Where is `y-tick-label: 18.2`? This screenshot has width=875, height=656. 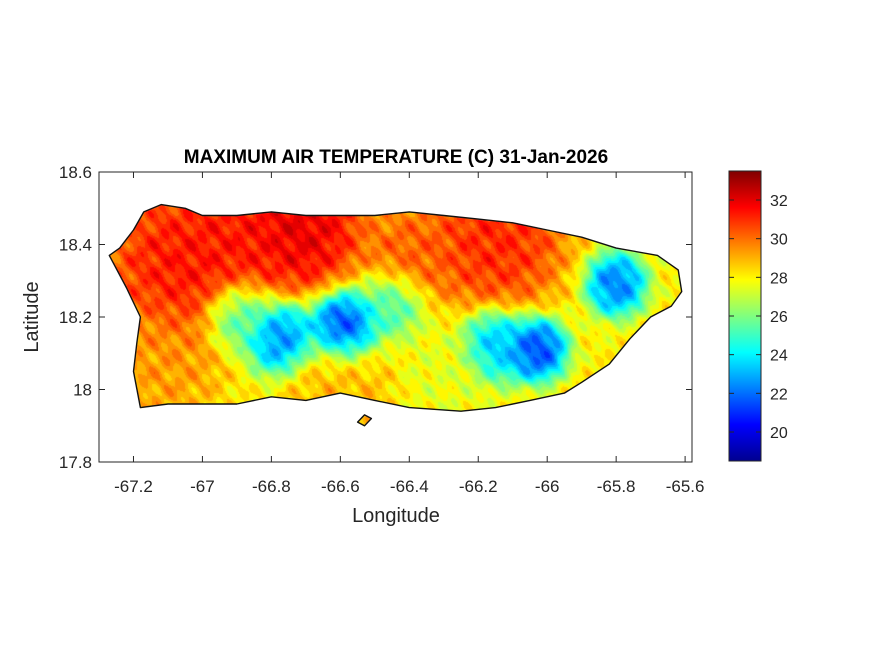 y-tick-label: 18.2 is located at coordinates (75, 317).